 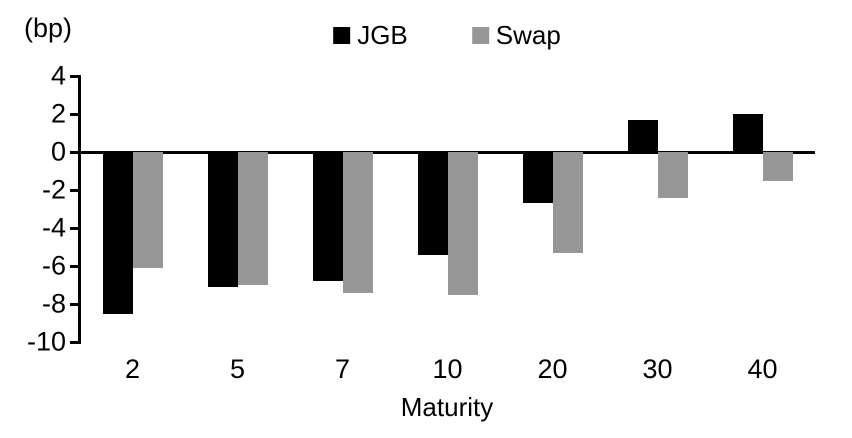 I want to click on swap-swatch-icon, so click(x=480, y=35).